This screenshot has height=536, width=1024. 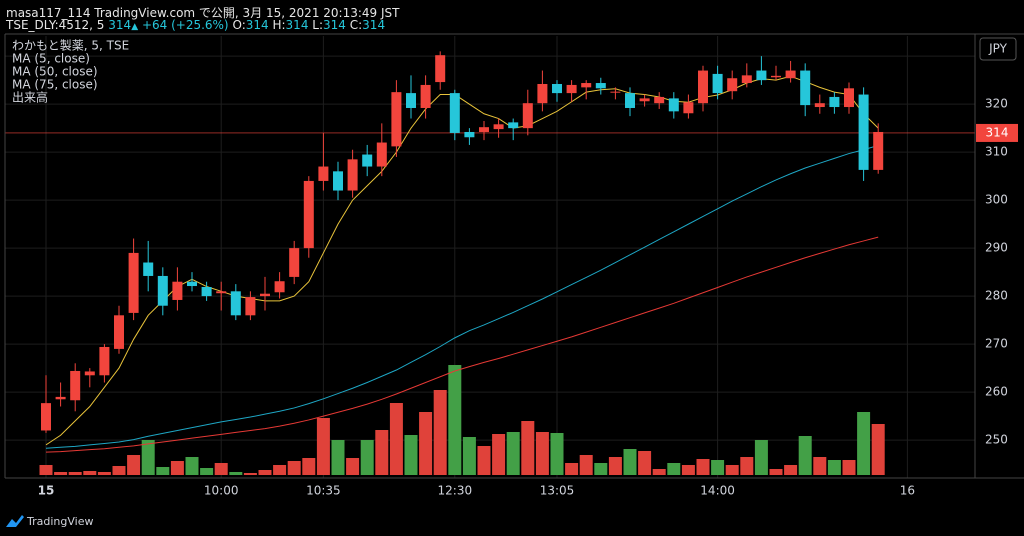 I want to click on y-tick-label: 280, so click(x=996, y=296).